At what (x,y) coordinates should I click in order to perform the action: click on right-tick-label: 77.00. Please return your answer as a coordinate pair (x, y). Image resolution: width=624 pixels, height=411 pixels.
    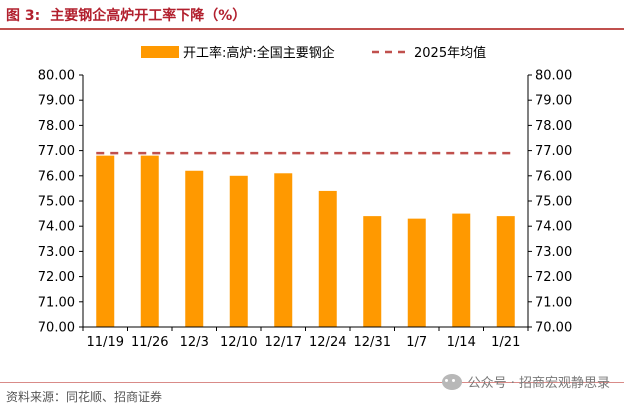
    Looking at the image, I should click on (553, 151).